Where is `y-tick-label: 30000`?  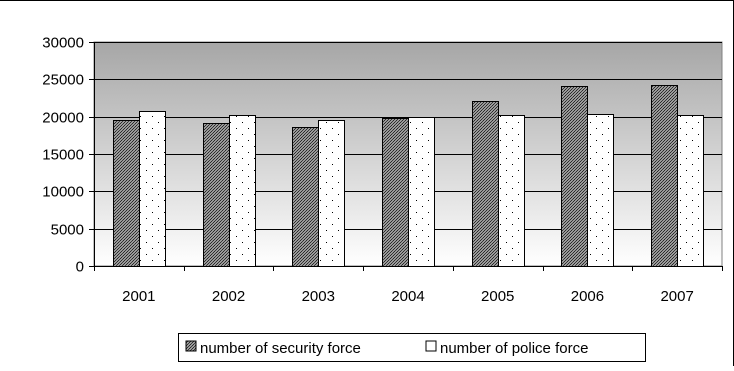
y-tick-label: 30000 is located at coordinates (63, 43).